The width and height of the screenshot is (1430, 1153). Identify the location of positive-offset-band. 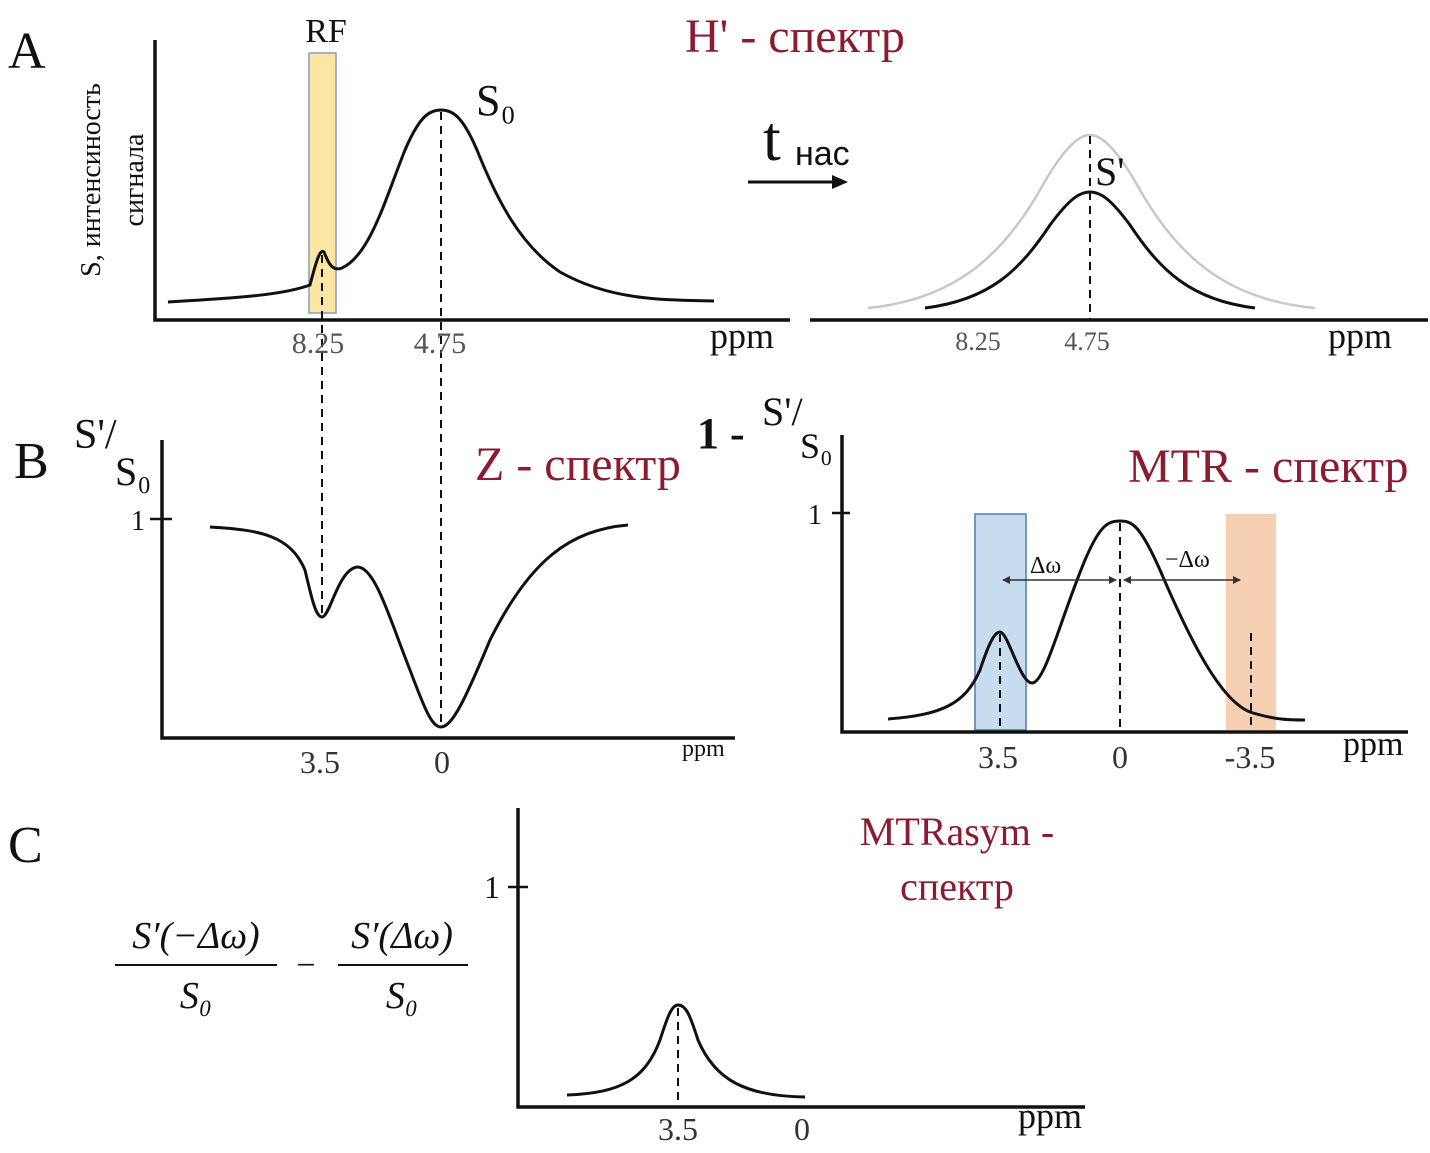
(1000, 622).